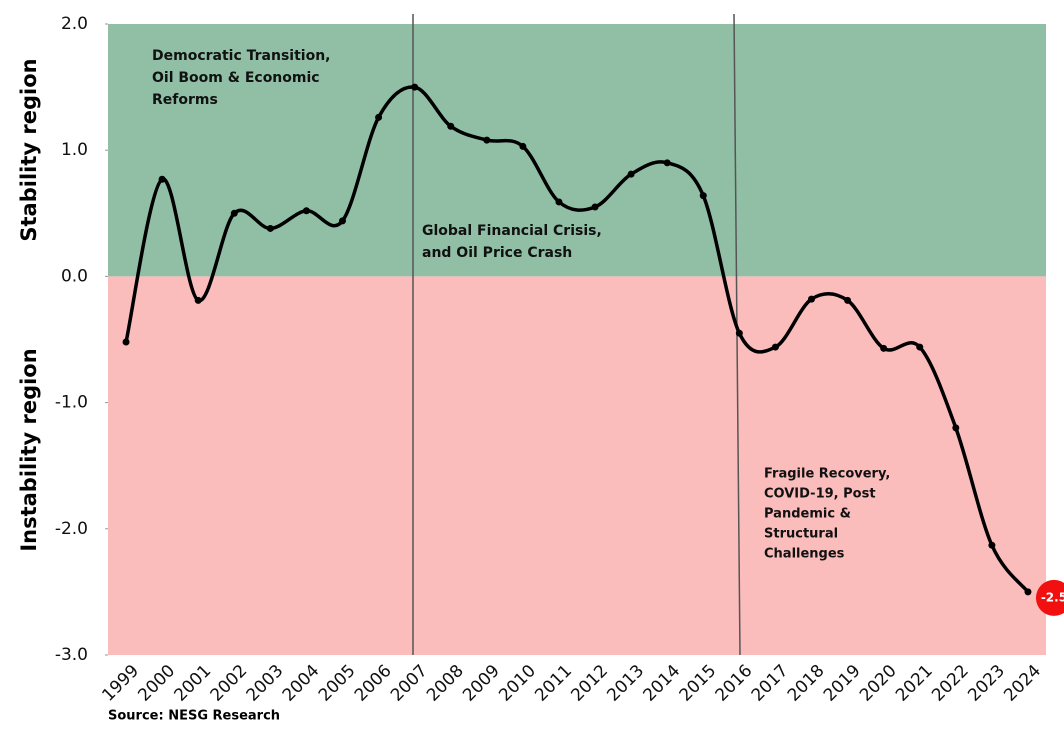 The height and width of the screenshot is (730, 1064). Describe the element at coordinates (373, 683) in the screenshot. I see `x-tick-label: 2006` at that location.